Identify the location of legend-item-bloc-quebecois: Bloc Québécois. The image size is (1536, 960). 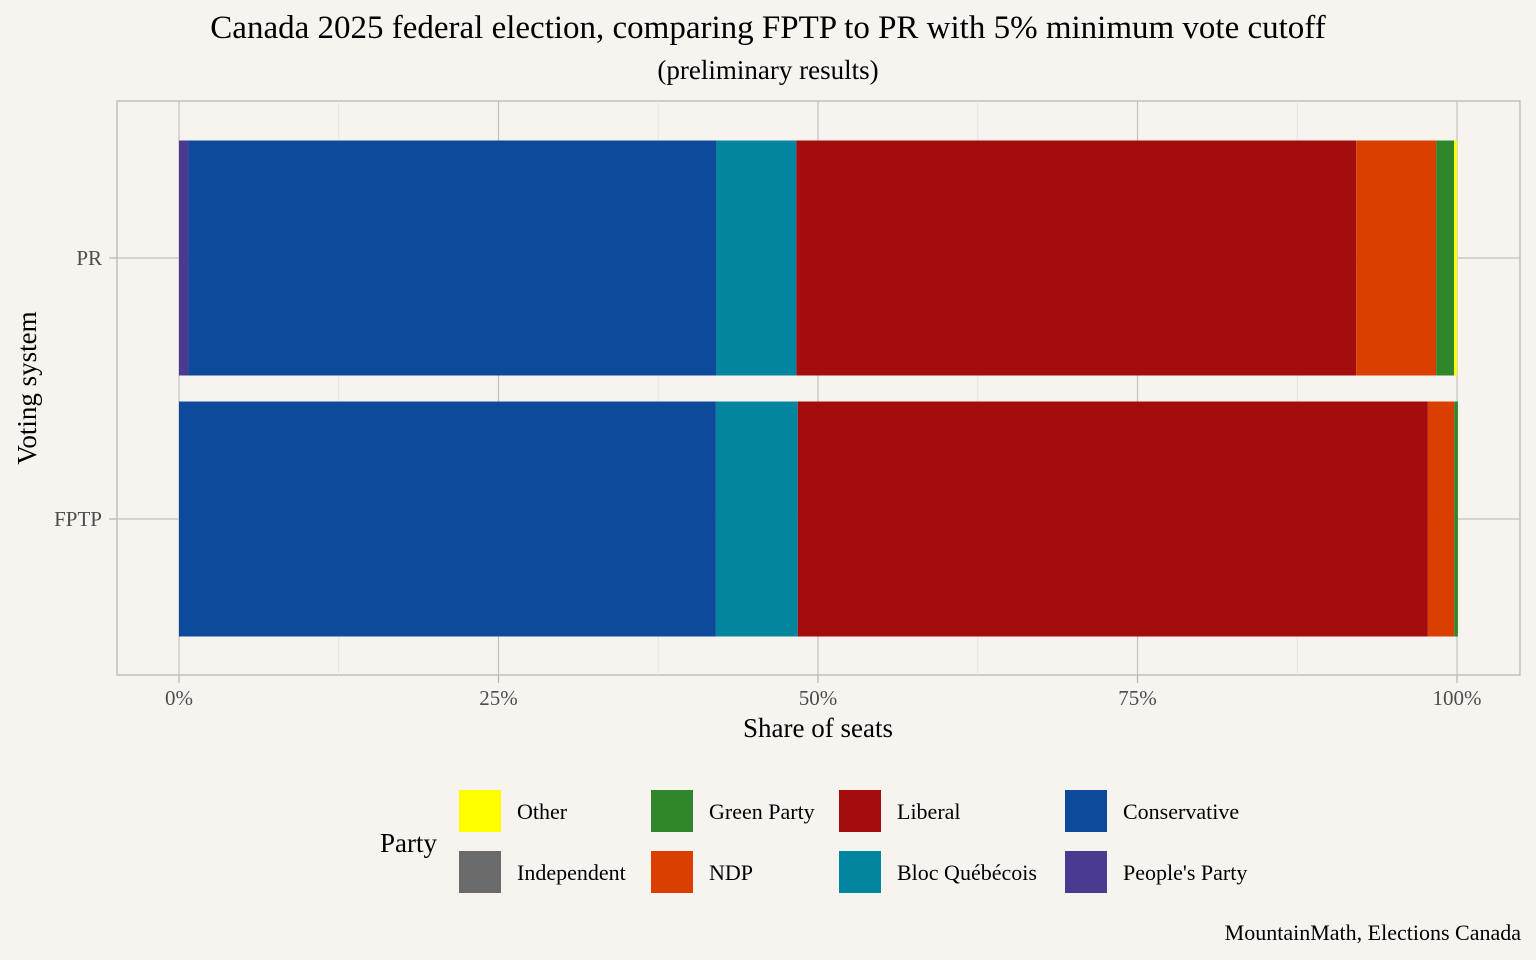
(938, 872).